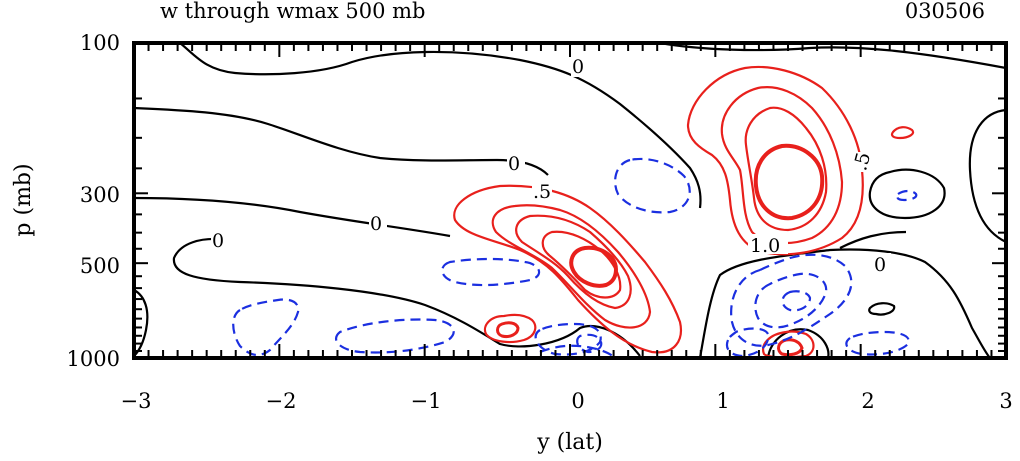  Describe the element at coordinates (1005, 401) in the screenshot. I see `x-tick-label: 3` at that location.